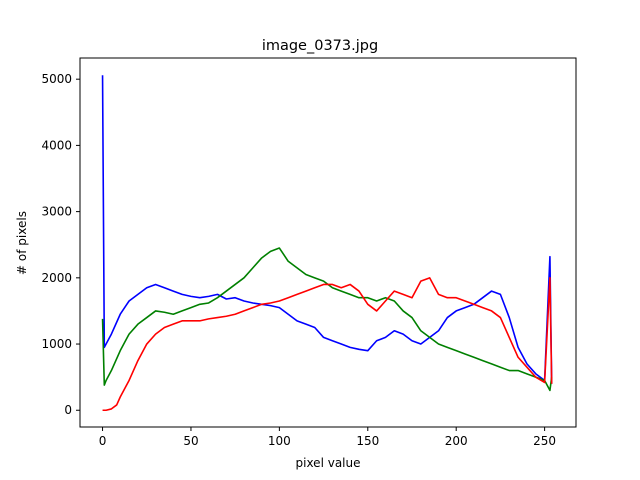 Image resolution: width=640 pixels, height=480 pixels. I want to click on y-tick-label: 5000, so click(56, 79).